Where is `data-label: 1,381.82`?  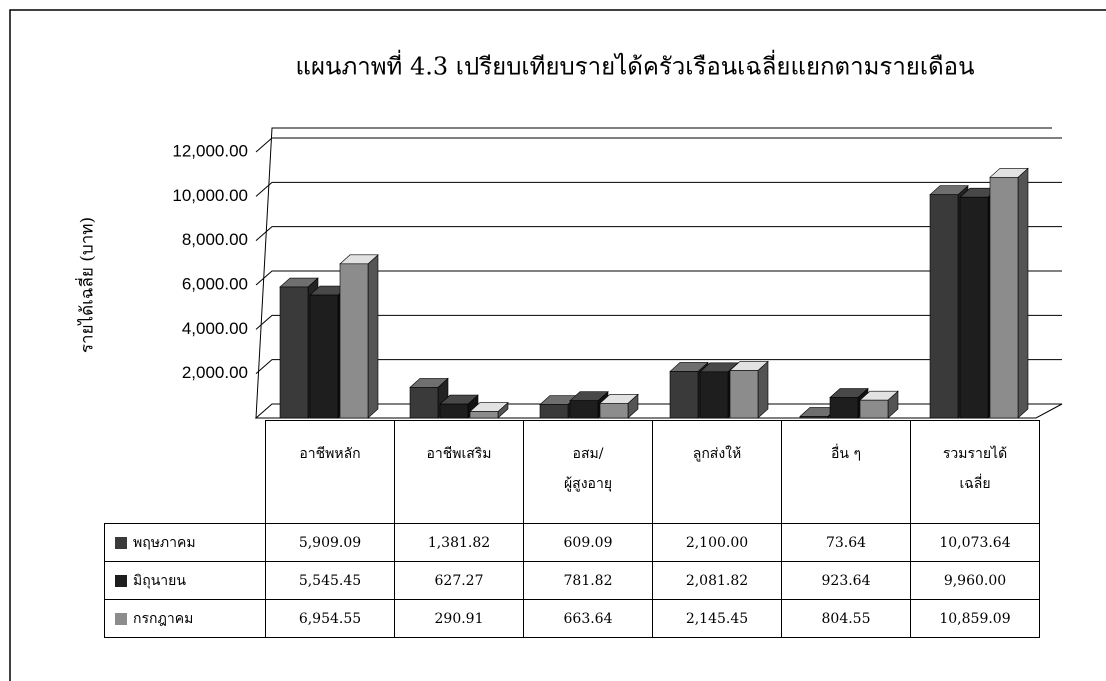
data-label: 1,381.82 is located at coordinates (459, 542).